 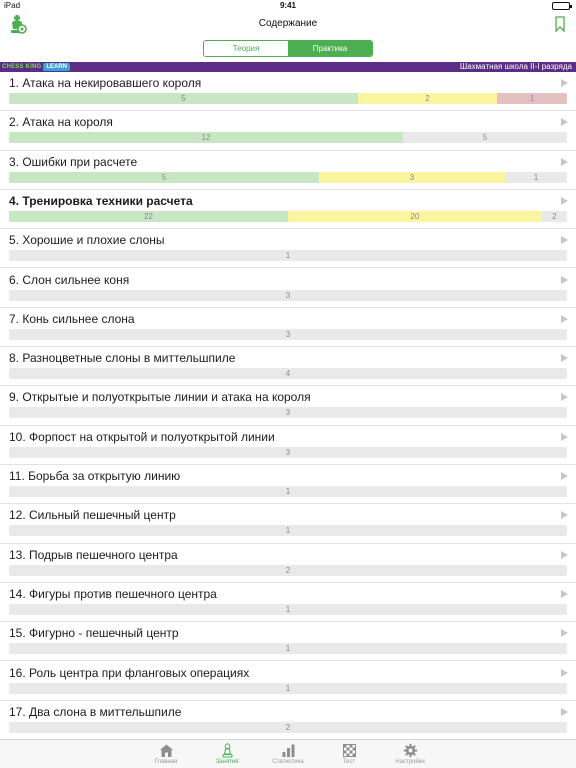 What do you see at coordinates (288, 762) in the screenshot?
I see `tab-label: Статистика` at bounding box center [288, 762].